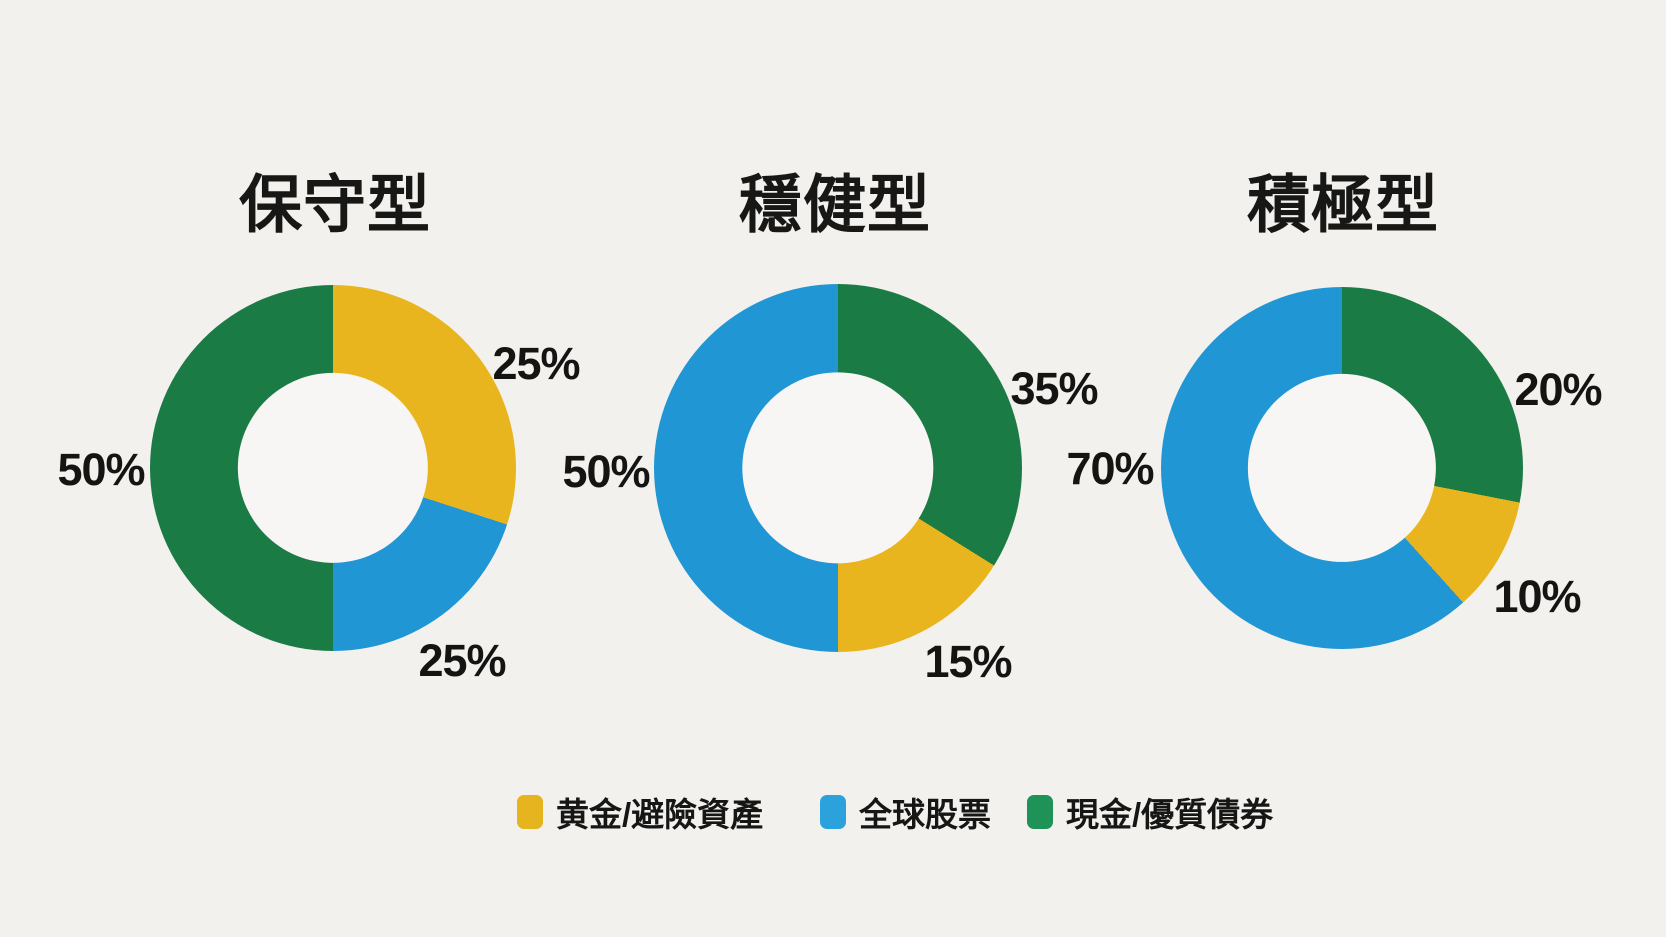 The width and height of the screenshot is (1666, 937). I want to click on legend-item-bonds: 現金/優質債券, so click(1150, 813).